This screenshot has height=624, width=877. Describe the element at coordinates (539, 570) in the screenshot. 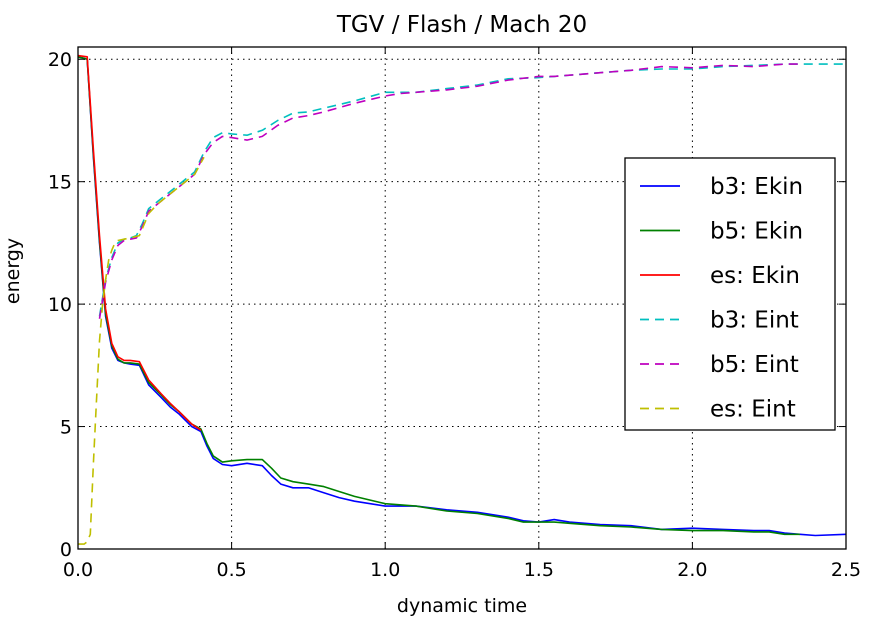

I see `x-tick-label: 1.5` at that location.